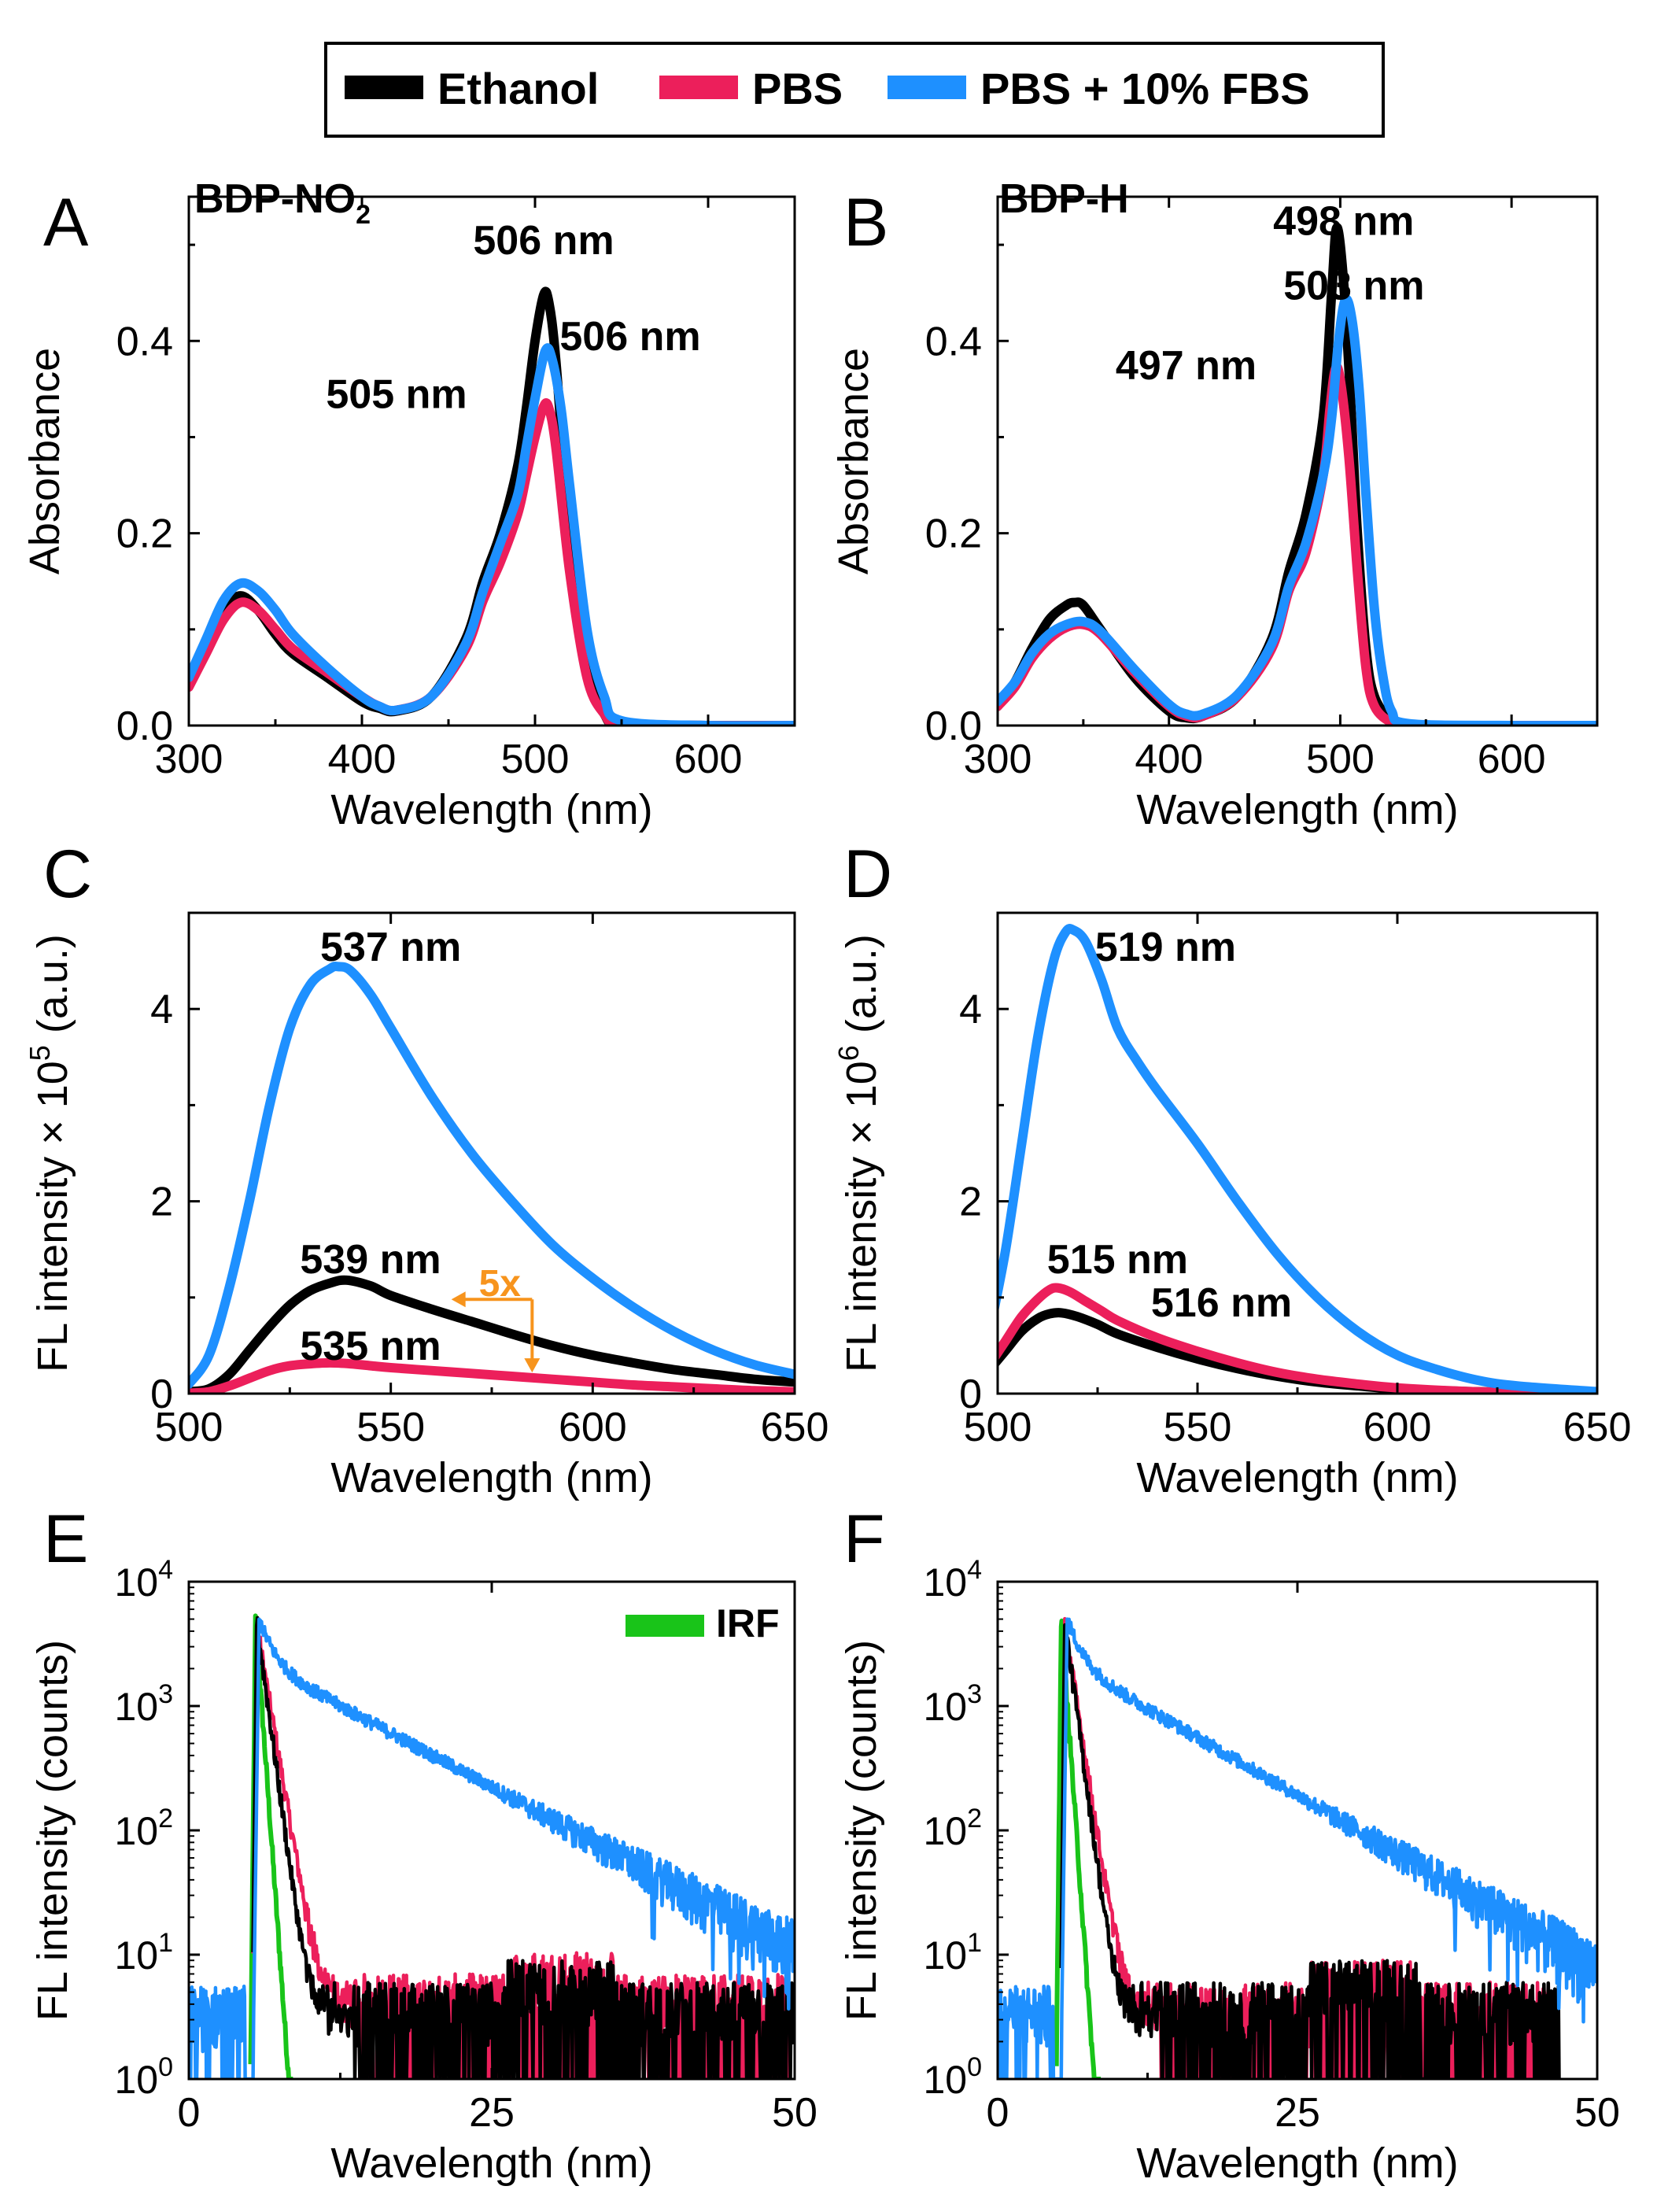 The height and width of the screenshot is (2212, 1657). Describe the element at coordinates (1169, 759) in the screenshot. I see `panel-b-x-tick-label: 400` at that location.